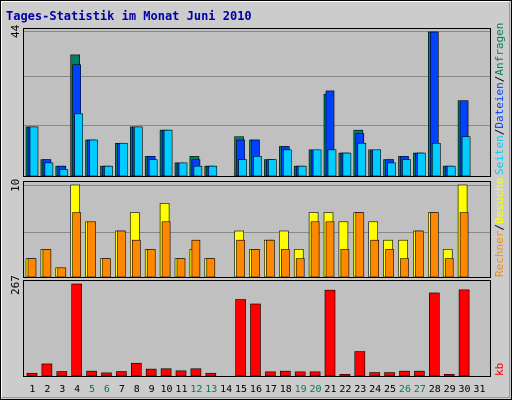 The height and width of the screenshot is (400, 512). I want to click on day-label-31: 31, so click(479, 389).